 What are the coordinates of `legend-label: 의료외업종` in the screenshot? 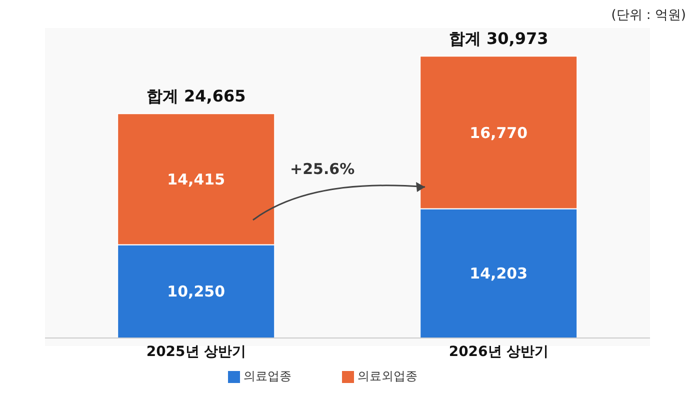 It's located at (388, 376).